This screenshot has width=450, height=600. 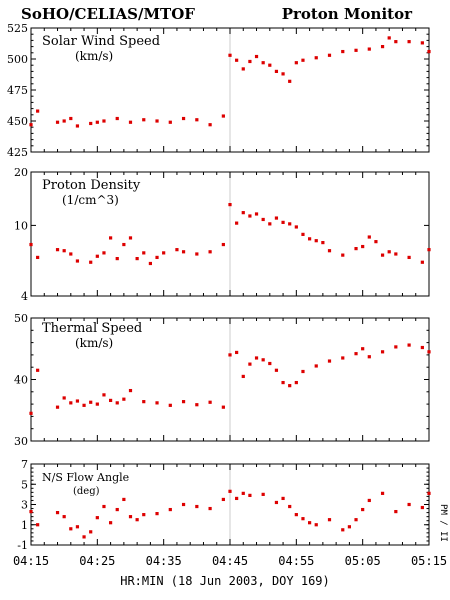 I want to click on panel-unit: (km/s), so click(x=94, y=343).